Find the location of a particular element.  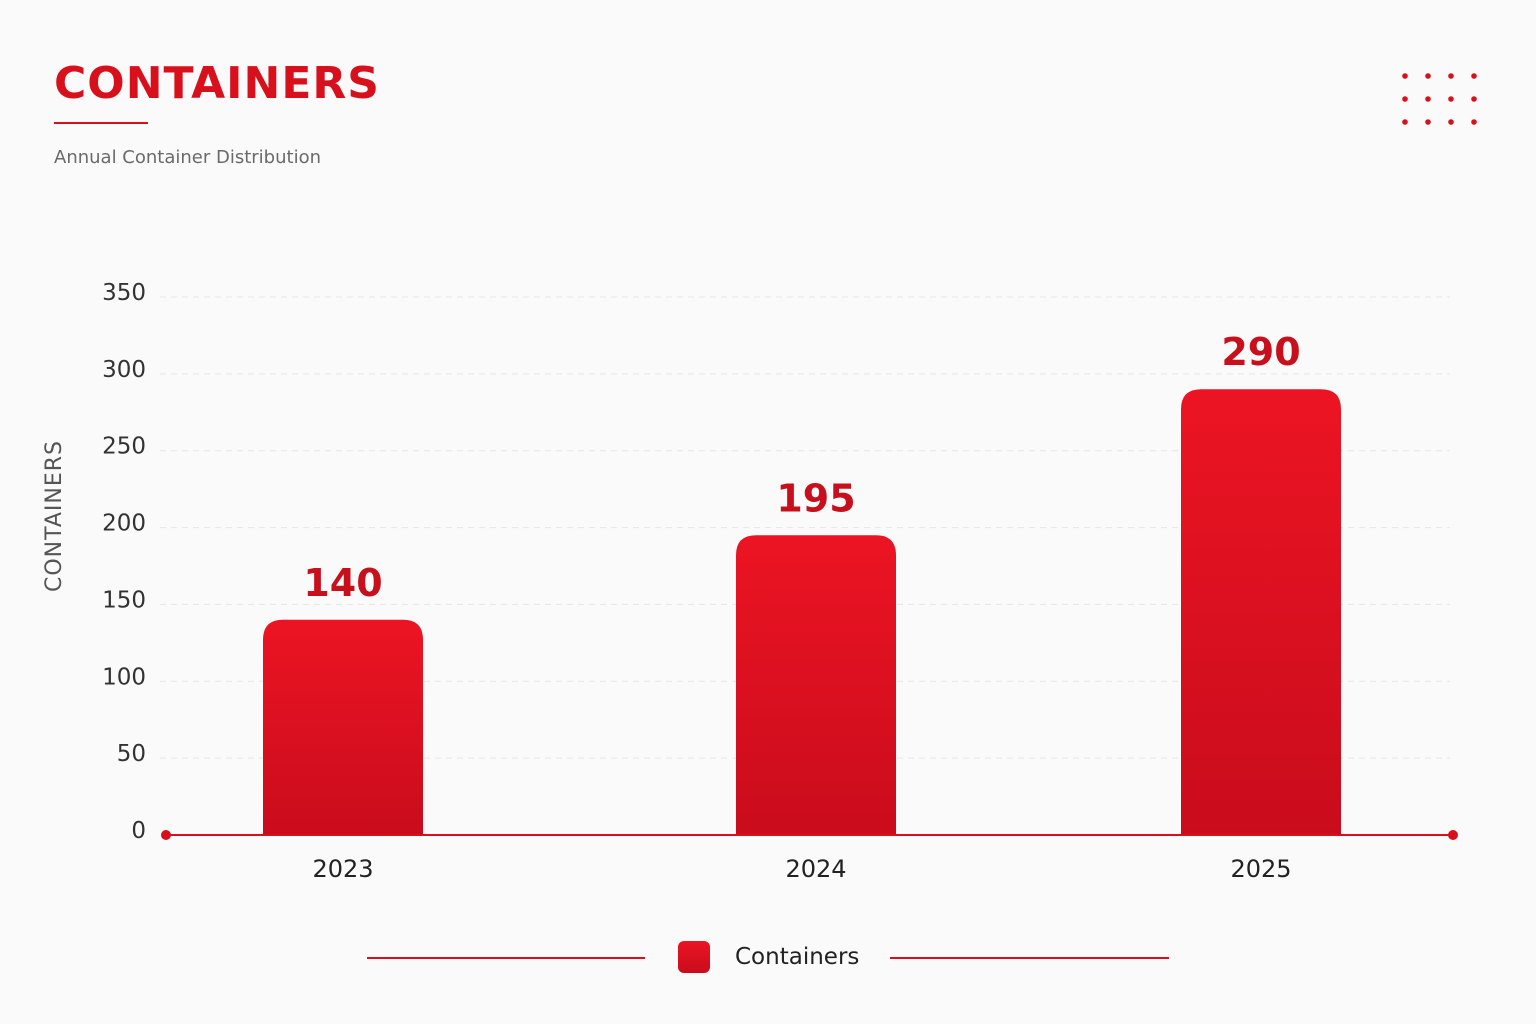

bar-value-label: 195 is located at coordinates (815, 498).